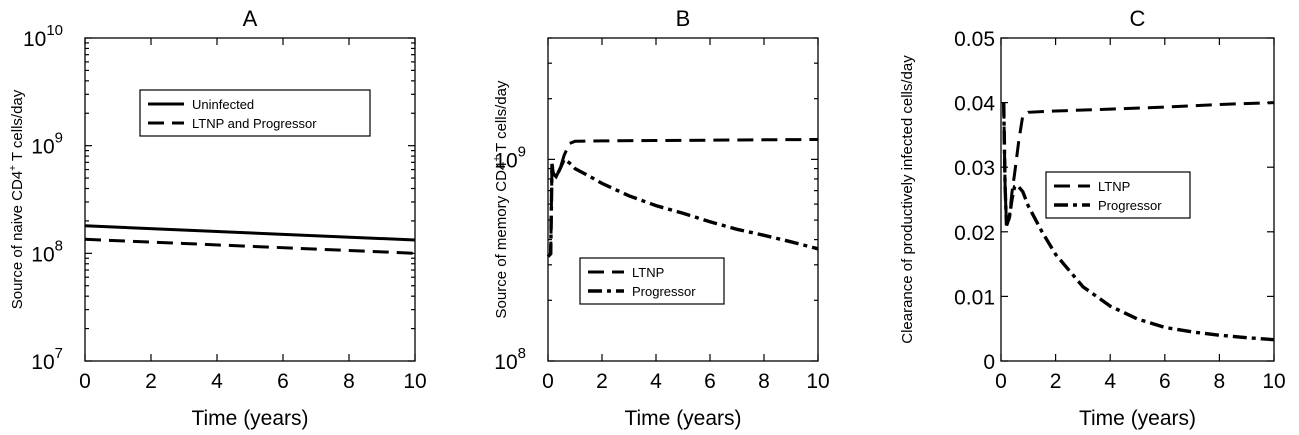 Image resolution: width=1299 pixels, height=435 pixels. Describe the element at coordinates (1138, 18) in the screenshot. I see `chart-title: C` at that location.